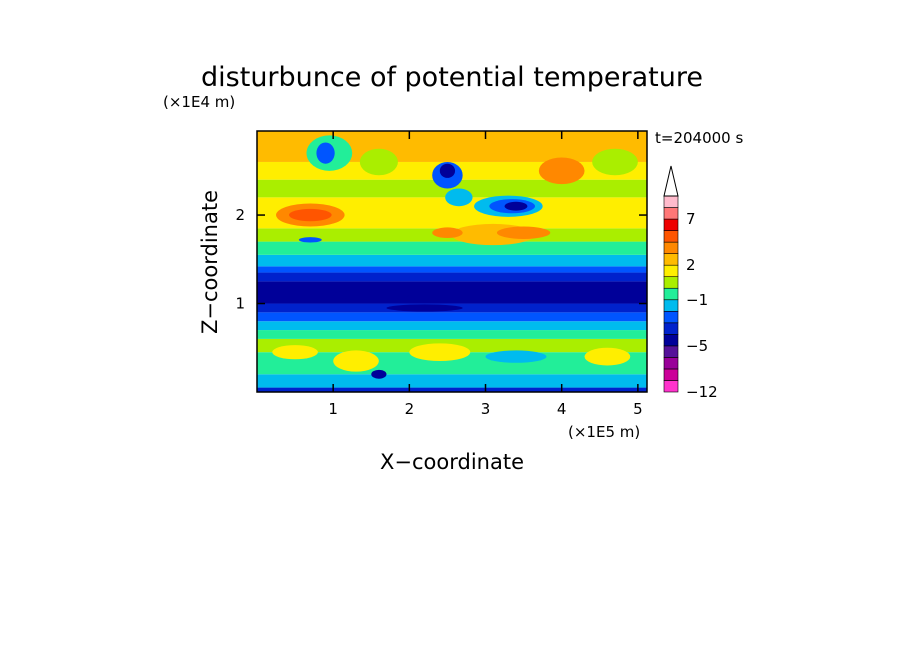 This screenshot has width=904, height=654. Describe the element at coordinates (702, 392) in the screenshot. I see `colorbar-label-0: −12` at that location.